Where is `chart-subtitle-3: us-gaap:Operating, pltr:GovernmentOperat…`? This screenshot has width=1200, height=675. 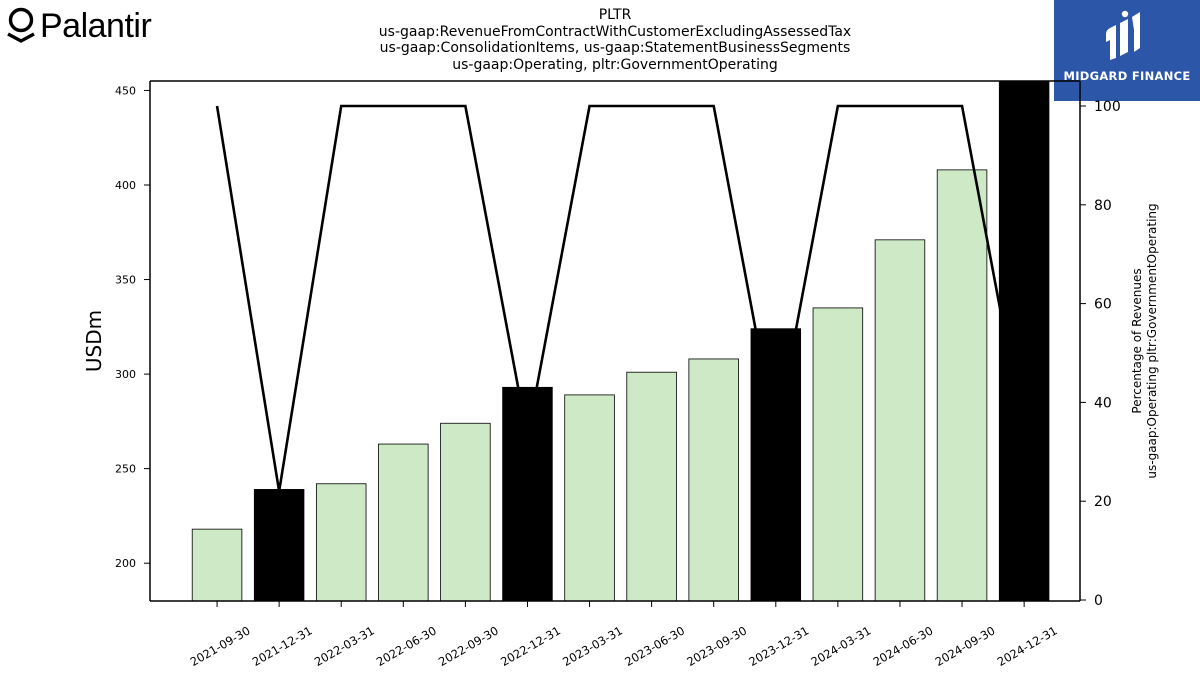 chart-subtitle-3: us-gaap:Operating, pltr:GovernmentOperat… is located at coordinates (615, 64).